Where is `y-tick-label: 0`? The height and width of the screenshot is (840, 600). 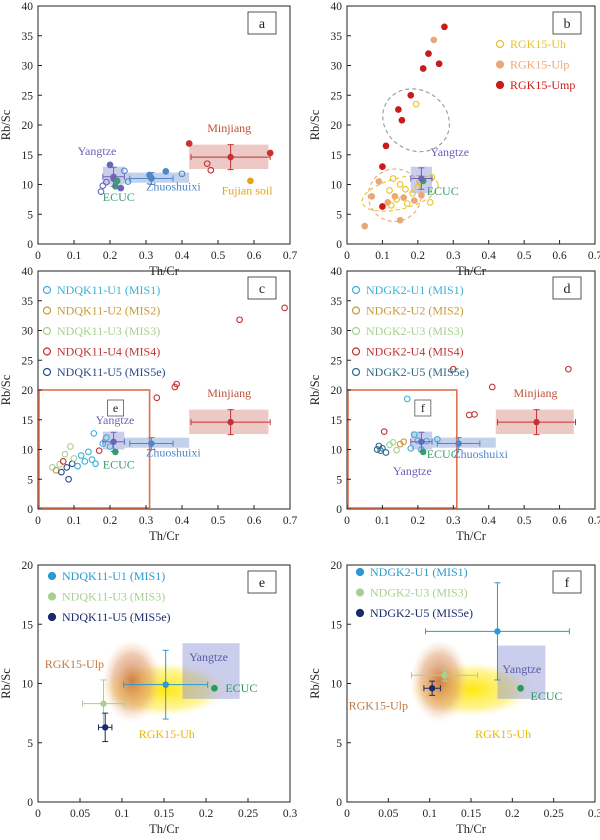 y-tick-label: 0 is located at coordinates (30, 510).